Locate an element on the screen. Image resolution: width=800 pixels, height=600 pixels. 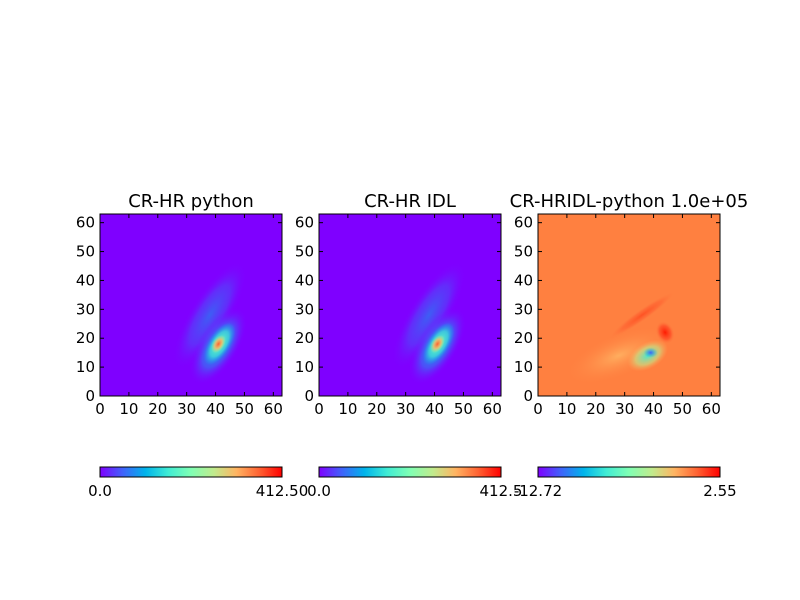
colorbar-max-label: 2.55 is located at coordinates (719, 491).